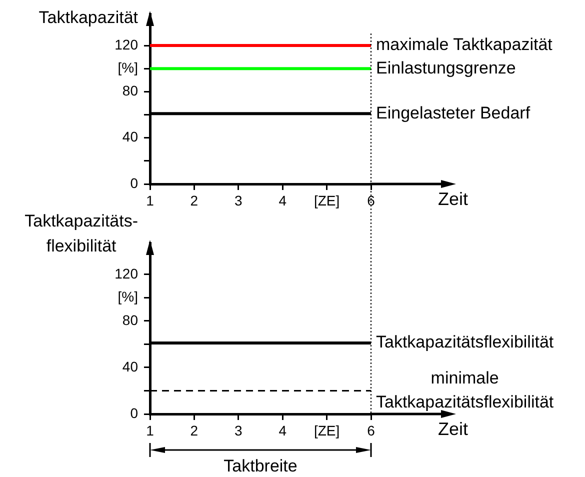 The image size is (585, 477). What do you see at coordinates (464, 44) in the screenshot?
I see `series-label: maximale Taktkapazität` at bounding box center [464, 44].